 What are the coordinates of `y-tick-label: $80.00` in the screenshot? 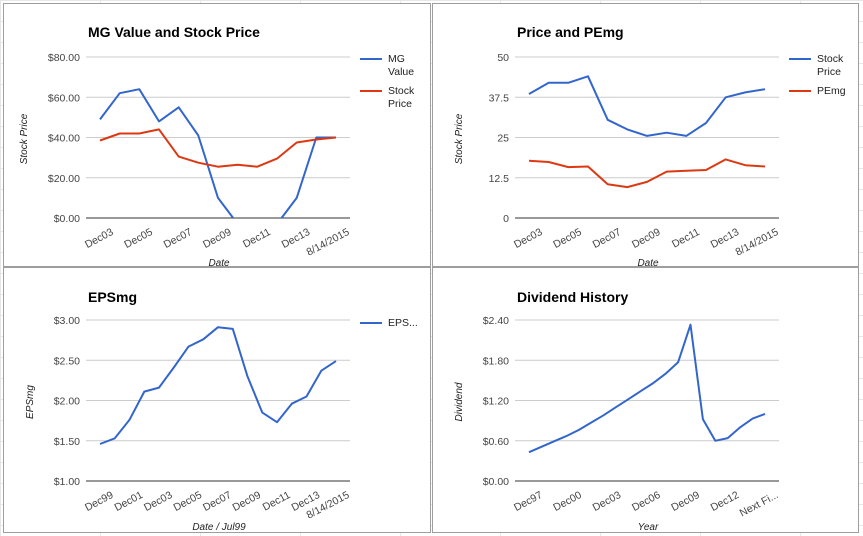 It's located at (64, 58).